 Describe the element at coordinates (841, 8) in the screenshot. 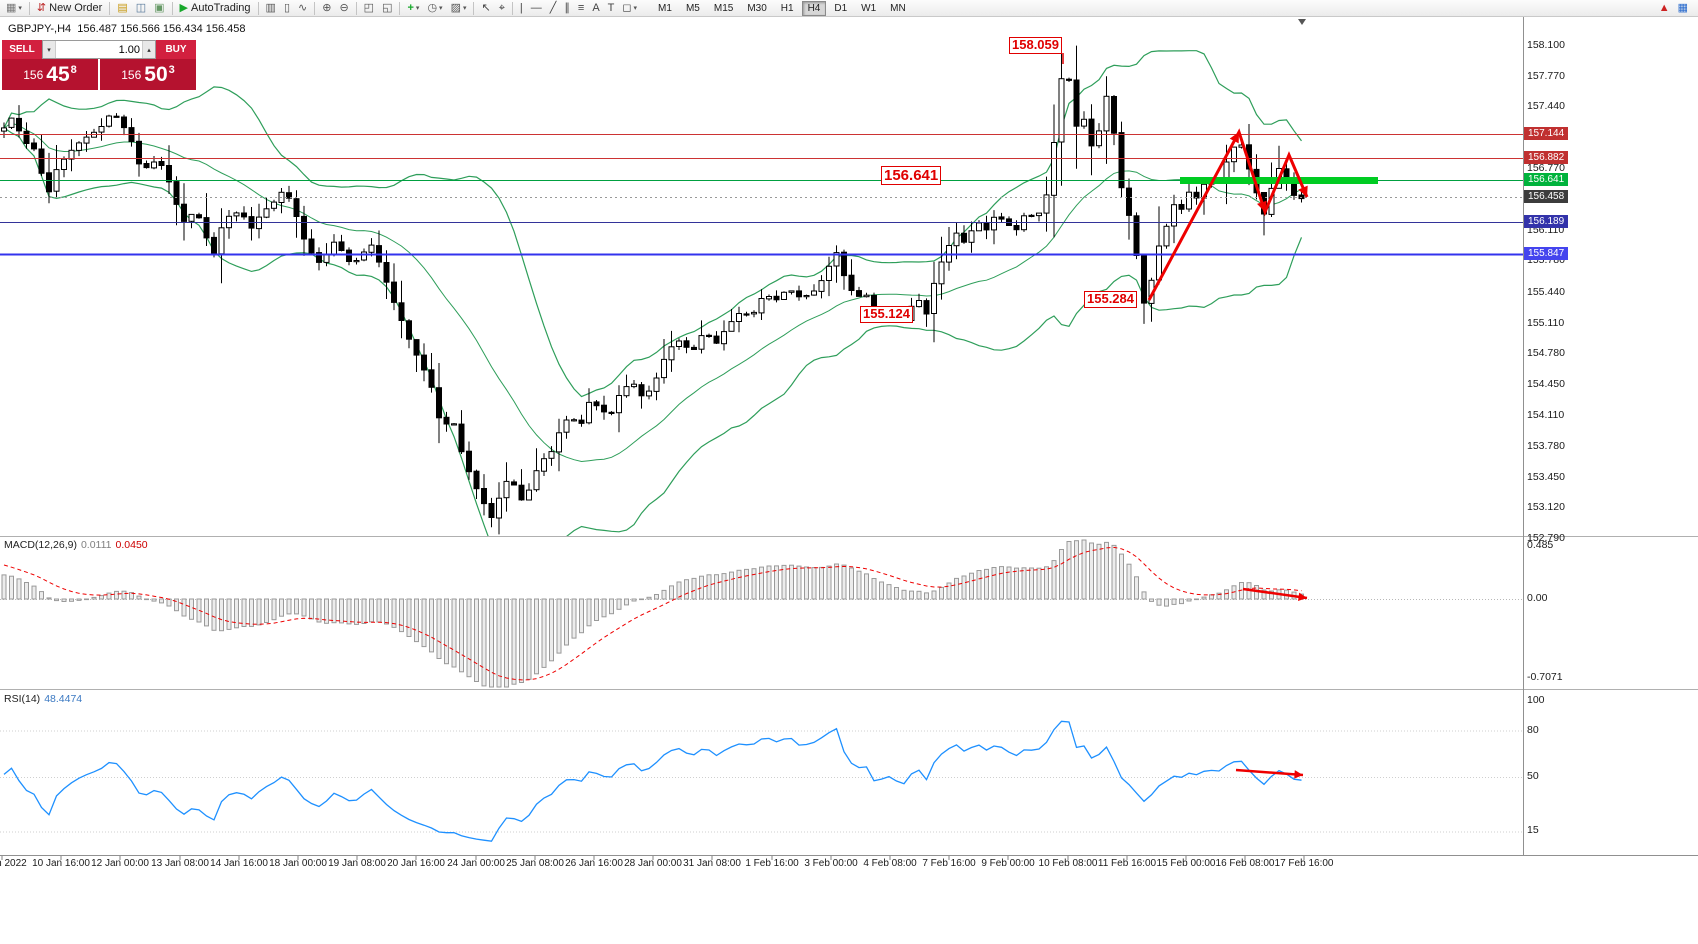

I see `timeframe-d1-button: D1` at that location.